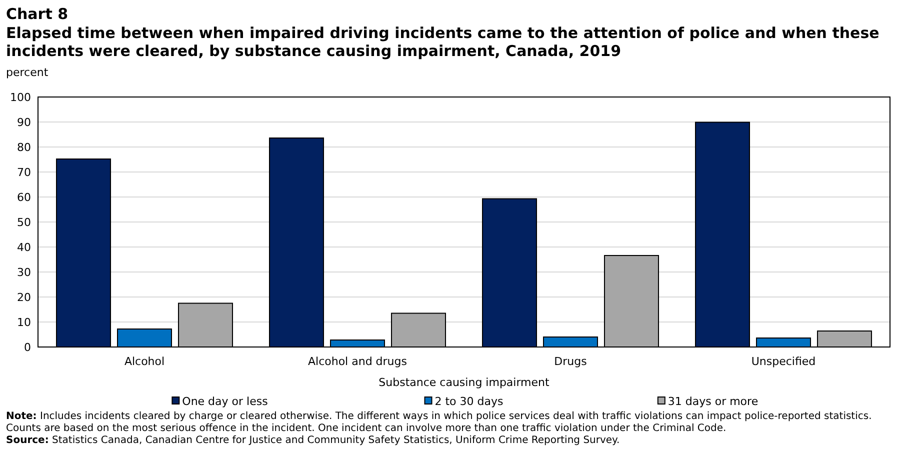 This screenshot has width=905, height=455. Describe the element at coordinates (24, 172) in the screenshot. I see `y-tick-label: 70` at that location.